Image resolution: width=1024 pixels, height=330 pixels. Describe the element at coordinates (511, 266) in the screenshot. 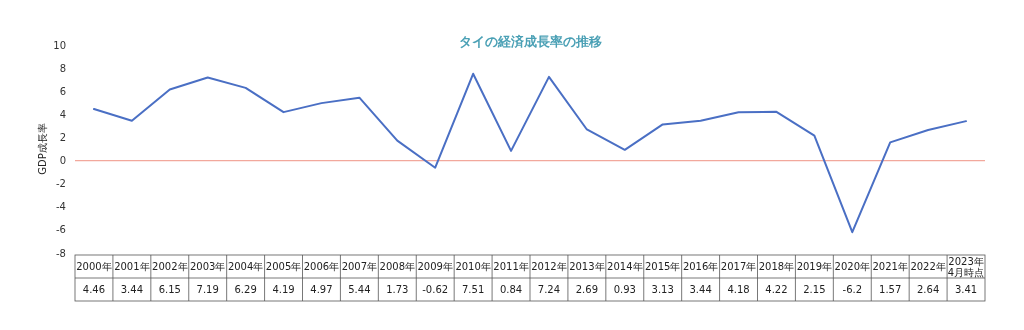

I see `x-tick-label: 2011年` at that location.